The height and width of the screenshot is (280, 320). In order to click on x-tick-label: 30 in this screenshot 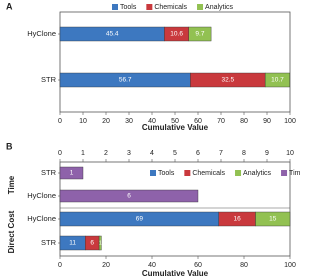, I will do `click(129, 121)`.